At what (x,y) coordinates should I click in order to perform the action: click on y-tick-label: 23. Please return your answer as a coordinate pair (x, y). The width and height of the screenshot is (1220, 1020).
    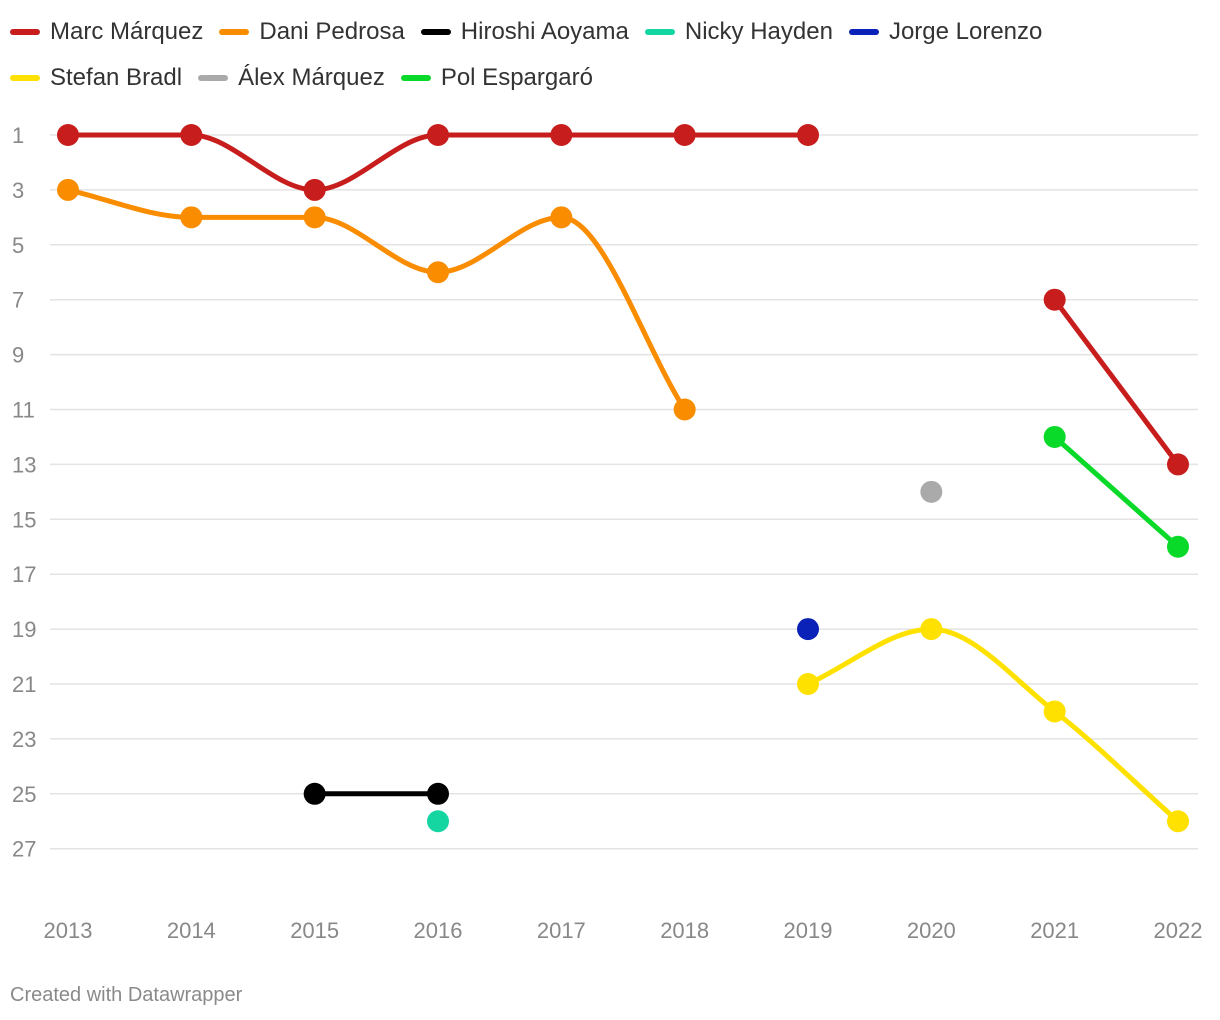
    Looking at the image, I should click on (24, 739).